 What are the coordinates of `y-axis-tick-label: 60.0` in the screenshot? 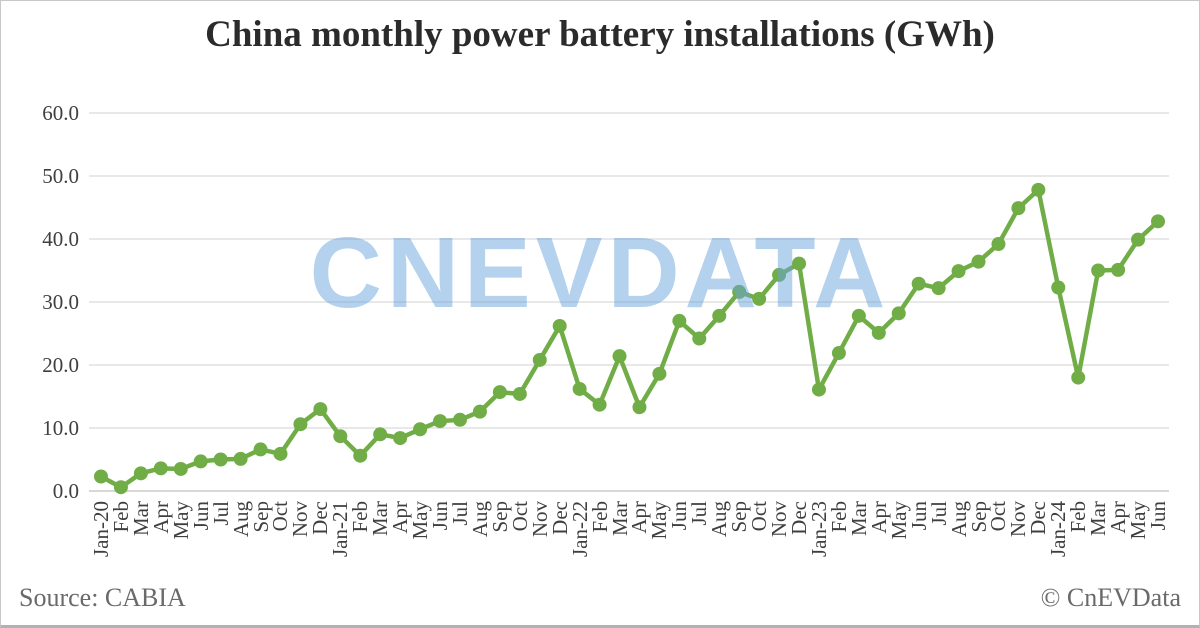 It's located at (60, 113).